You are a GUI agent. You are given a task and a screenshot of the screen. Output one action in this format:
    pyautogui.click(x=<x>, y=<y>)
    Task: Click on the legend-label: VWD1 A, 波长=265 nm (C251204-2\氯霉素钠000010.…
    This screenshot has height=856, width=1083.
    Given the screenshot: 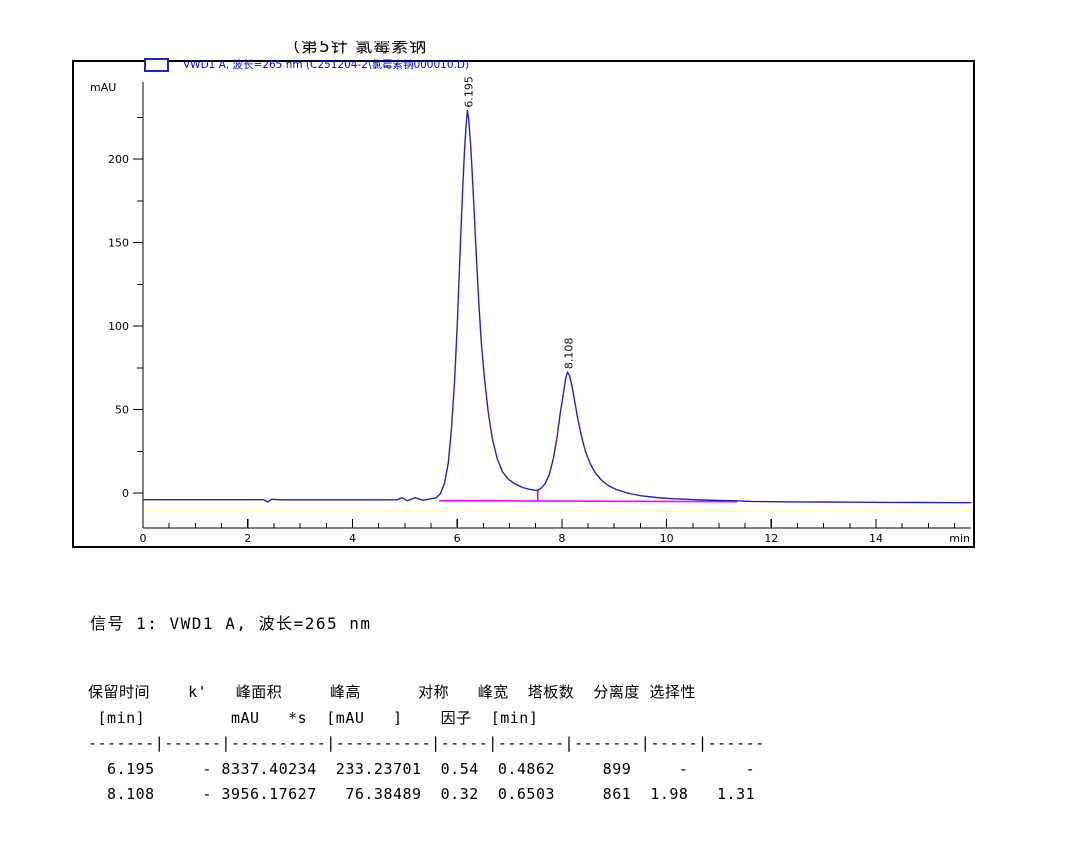 What is the action you would take?
    pyautogui.click(x=326, y=65)
    